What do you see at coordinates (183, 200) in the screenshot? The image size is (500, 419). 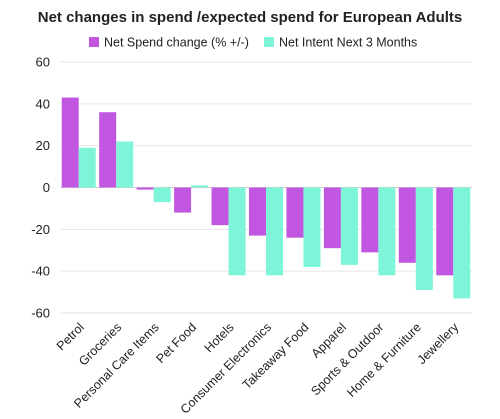 I see `bar-net-spend-change-pet-food` at bounding box center [183, 200].